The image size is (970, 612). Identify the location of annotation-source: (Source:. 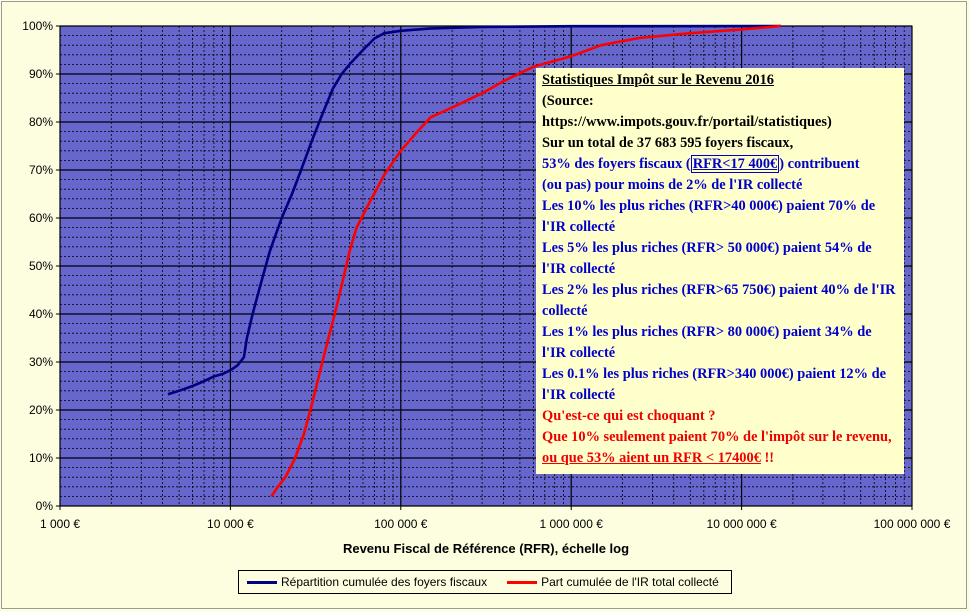
(568, 101).